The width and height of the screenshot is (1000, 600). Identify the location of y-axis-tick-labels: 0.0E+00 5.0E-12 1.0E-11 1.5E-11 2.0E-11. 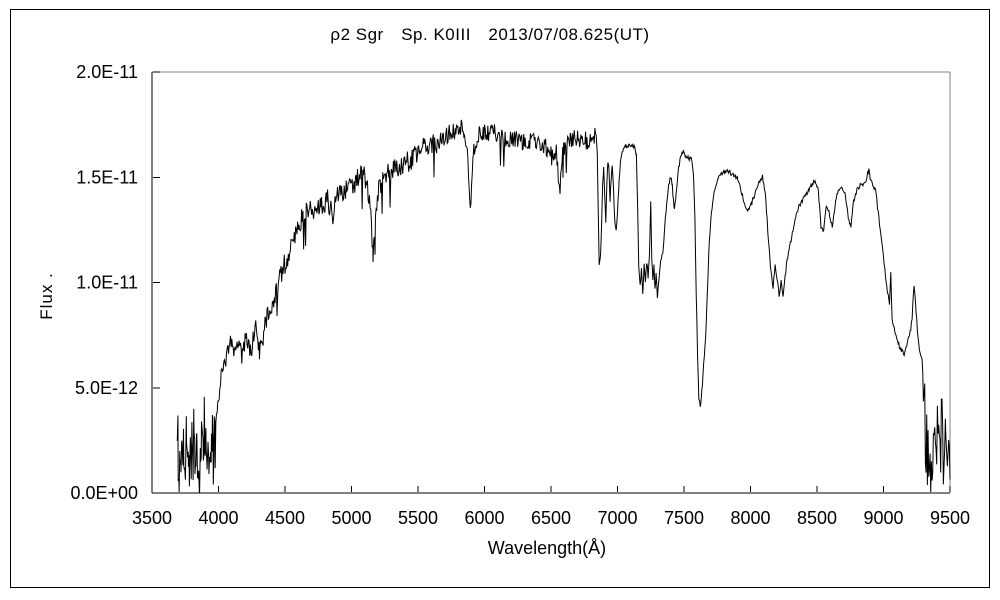
(104, 282).